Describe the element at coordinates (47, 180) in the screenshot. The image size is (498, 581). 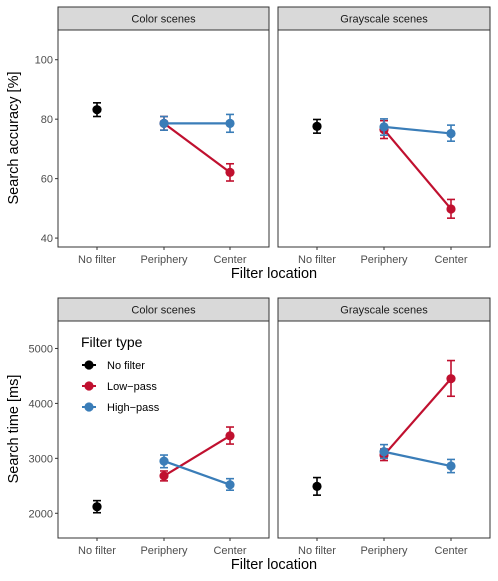
I see `y-tick-label: 60` at that location.